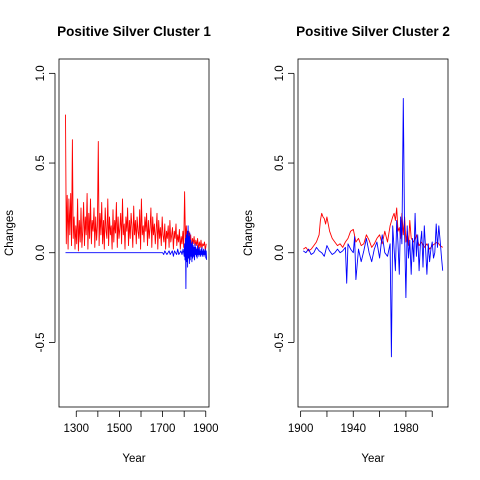 The image size is (480, 480). Describe the element at coordinates (134, 31) in the screenshot. I see `chart-title: Positive Silver Cluster 1` at that location.